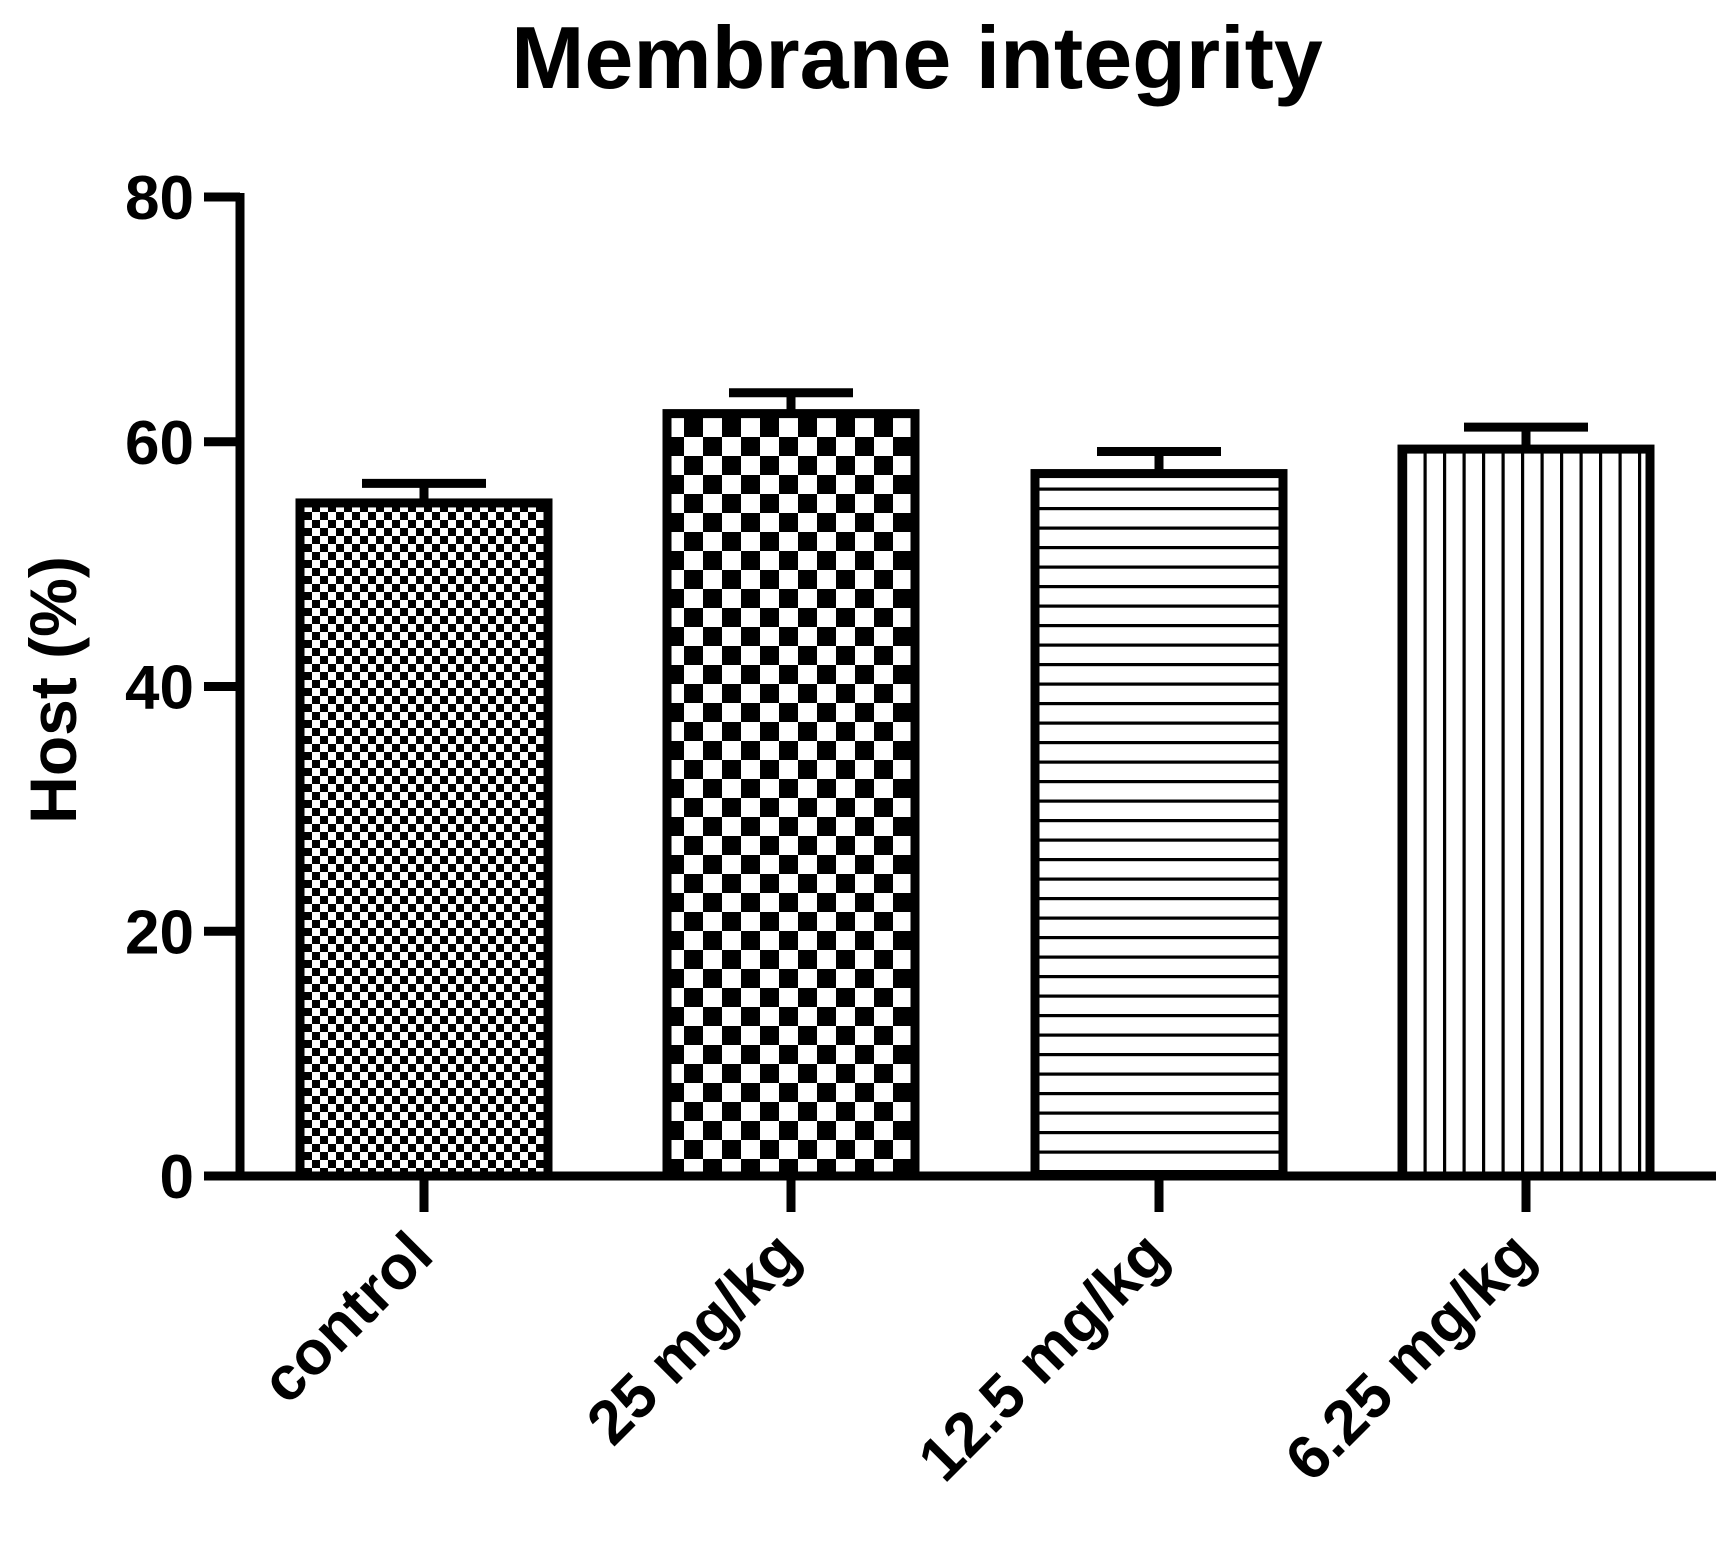 The height and width of the screenshot is (1551, 1725). What do you see at coordinates (1409, 1356) in the screenshot?
I see `x-category-label: 6.25 mg/kg` at bounding box center [1409, 1356].